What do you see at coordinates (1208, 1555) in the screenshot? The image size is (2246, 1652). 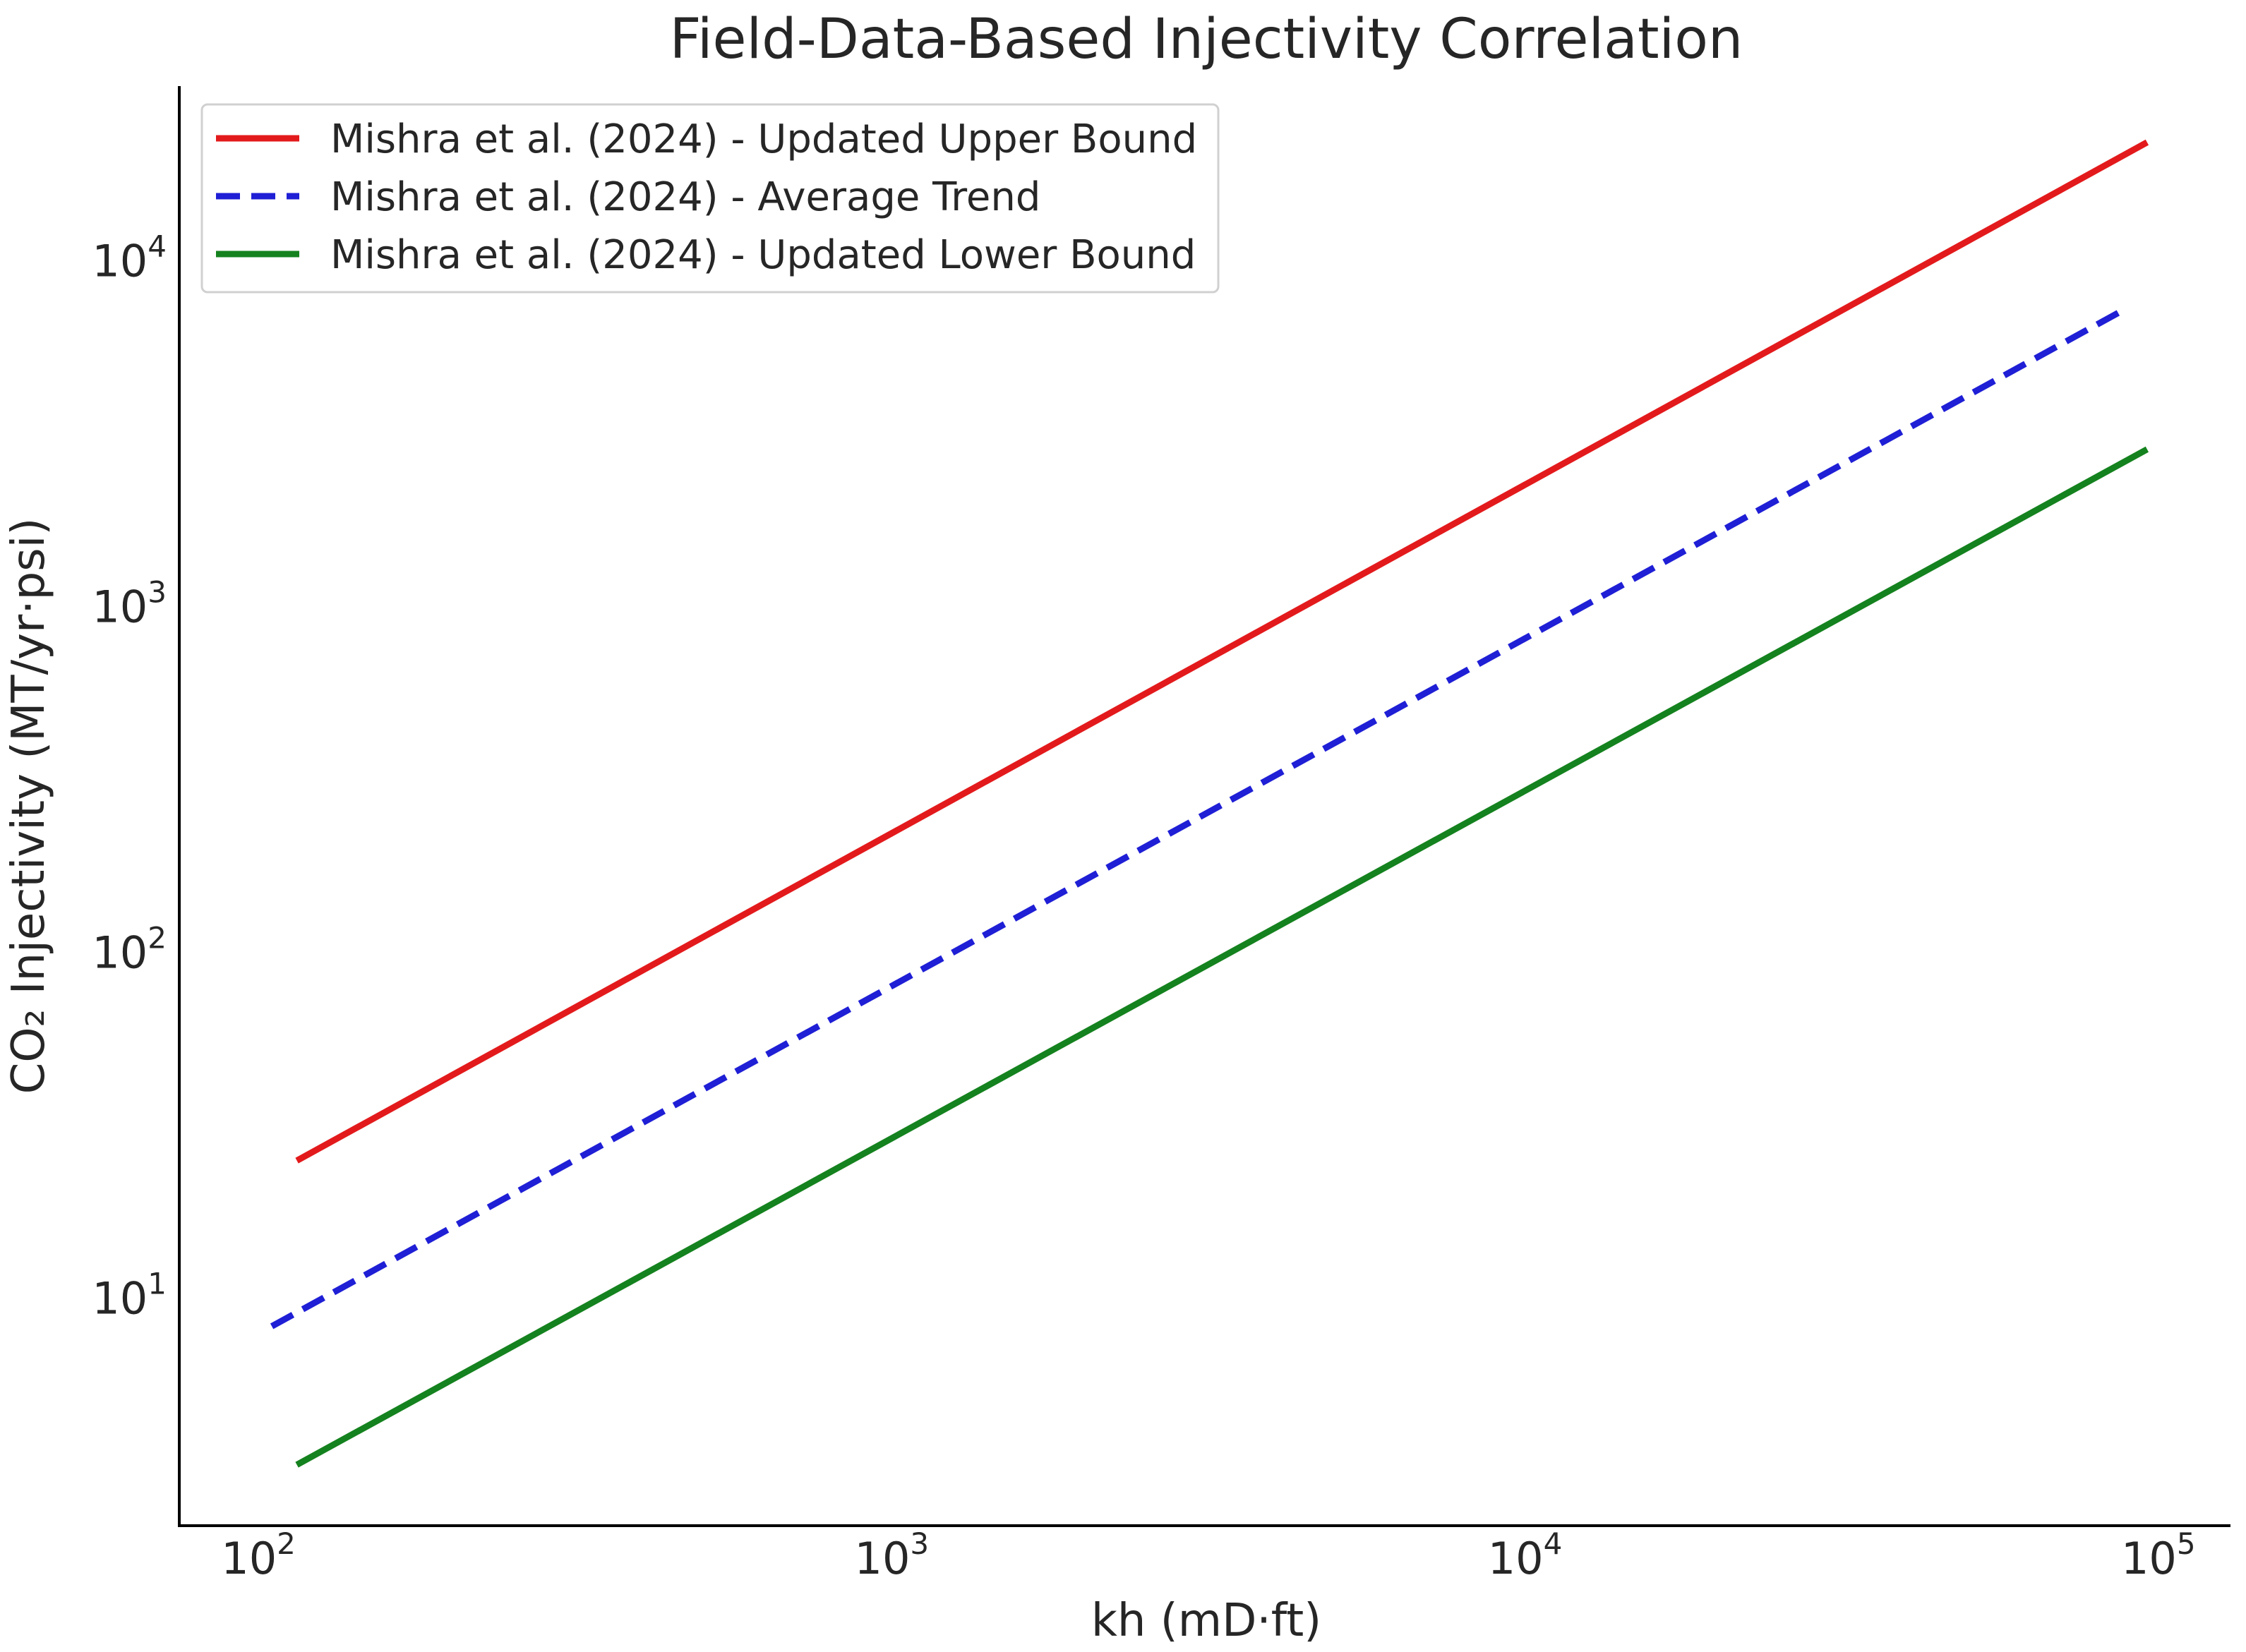 I see `x-tick-labels: 10² 10³ 10⁴ 10⁵` at bounding box center [1208, 1555].